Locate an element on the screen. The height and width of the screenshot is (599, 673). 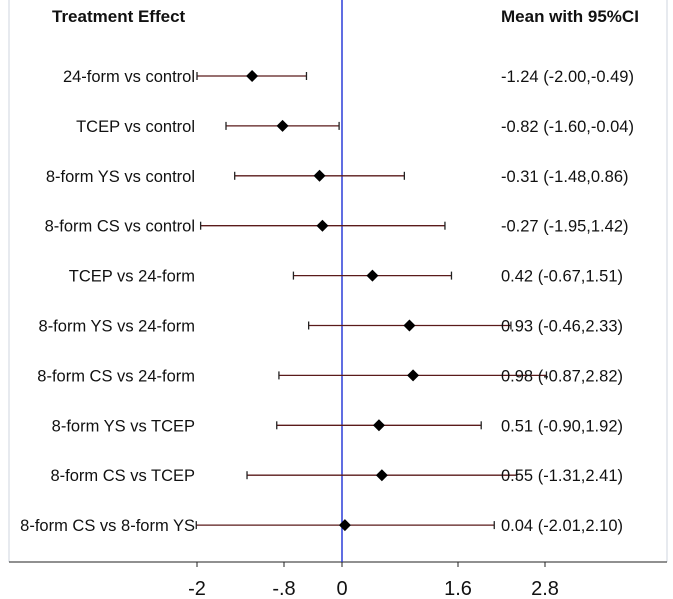
ci-value-text: -0.27 (-1.95,1.42) is located at coordinates (565, 227).